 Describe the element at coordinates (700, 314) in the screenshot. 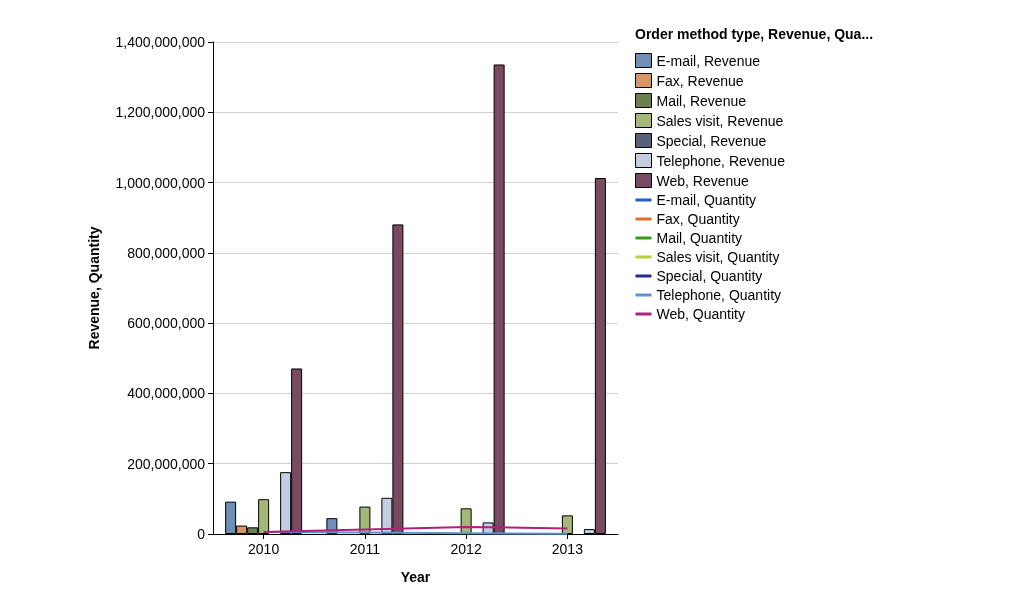

I see `legend-label: Web, Quantity` at that location.